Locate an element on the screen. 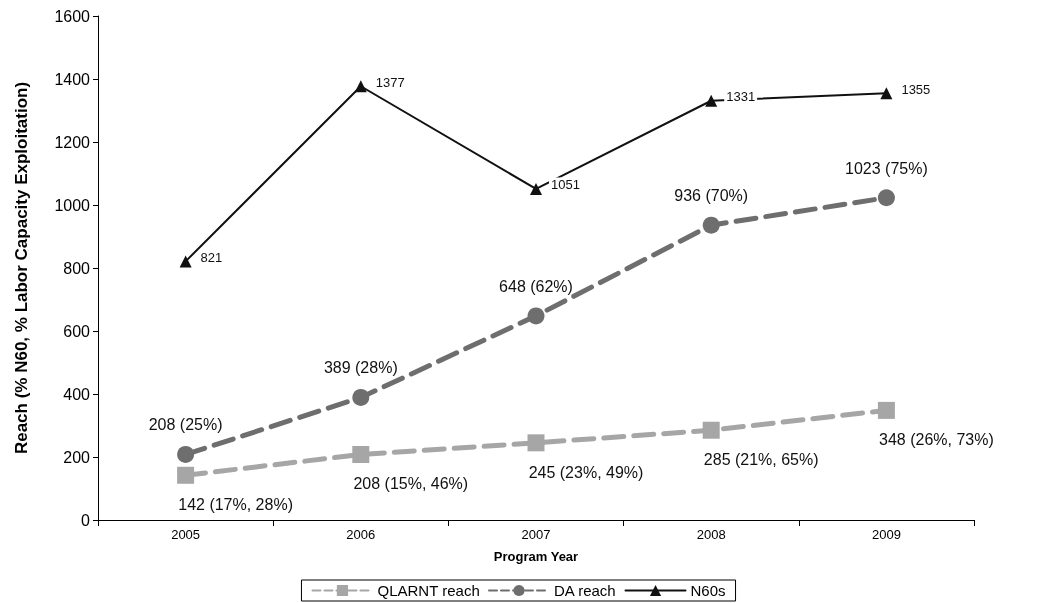  y-tick-label: 1400 is located at coordinates (72, 79).